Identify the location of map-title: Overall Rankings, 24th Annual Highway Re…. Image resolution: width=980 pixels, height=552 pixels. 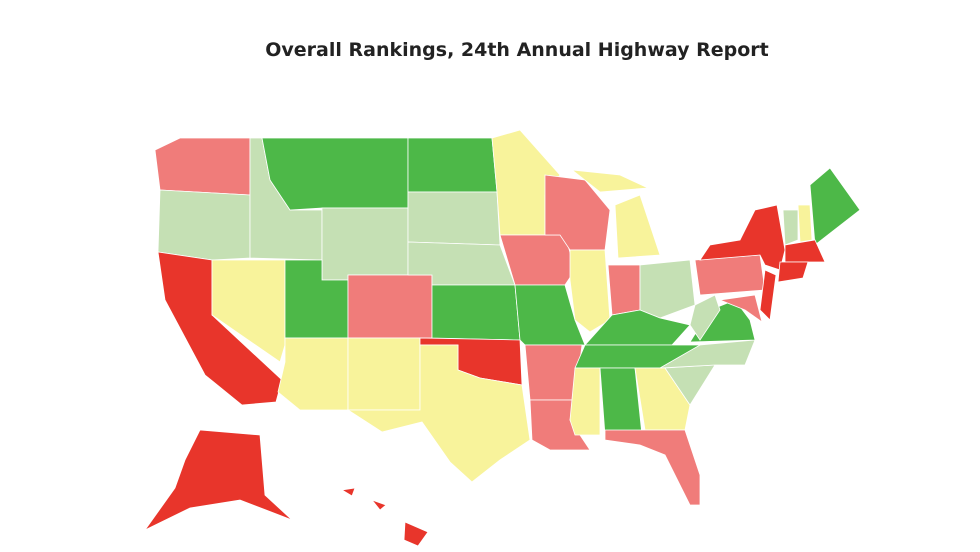
(517, 50).